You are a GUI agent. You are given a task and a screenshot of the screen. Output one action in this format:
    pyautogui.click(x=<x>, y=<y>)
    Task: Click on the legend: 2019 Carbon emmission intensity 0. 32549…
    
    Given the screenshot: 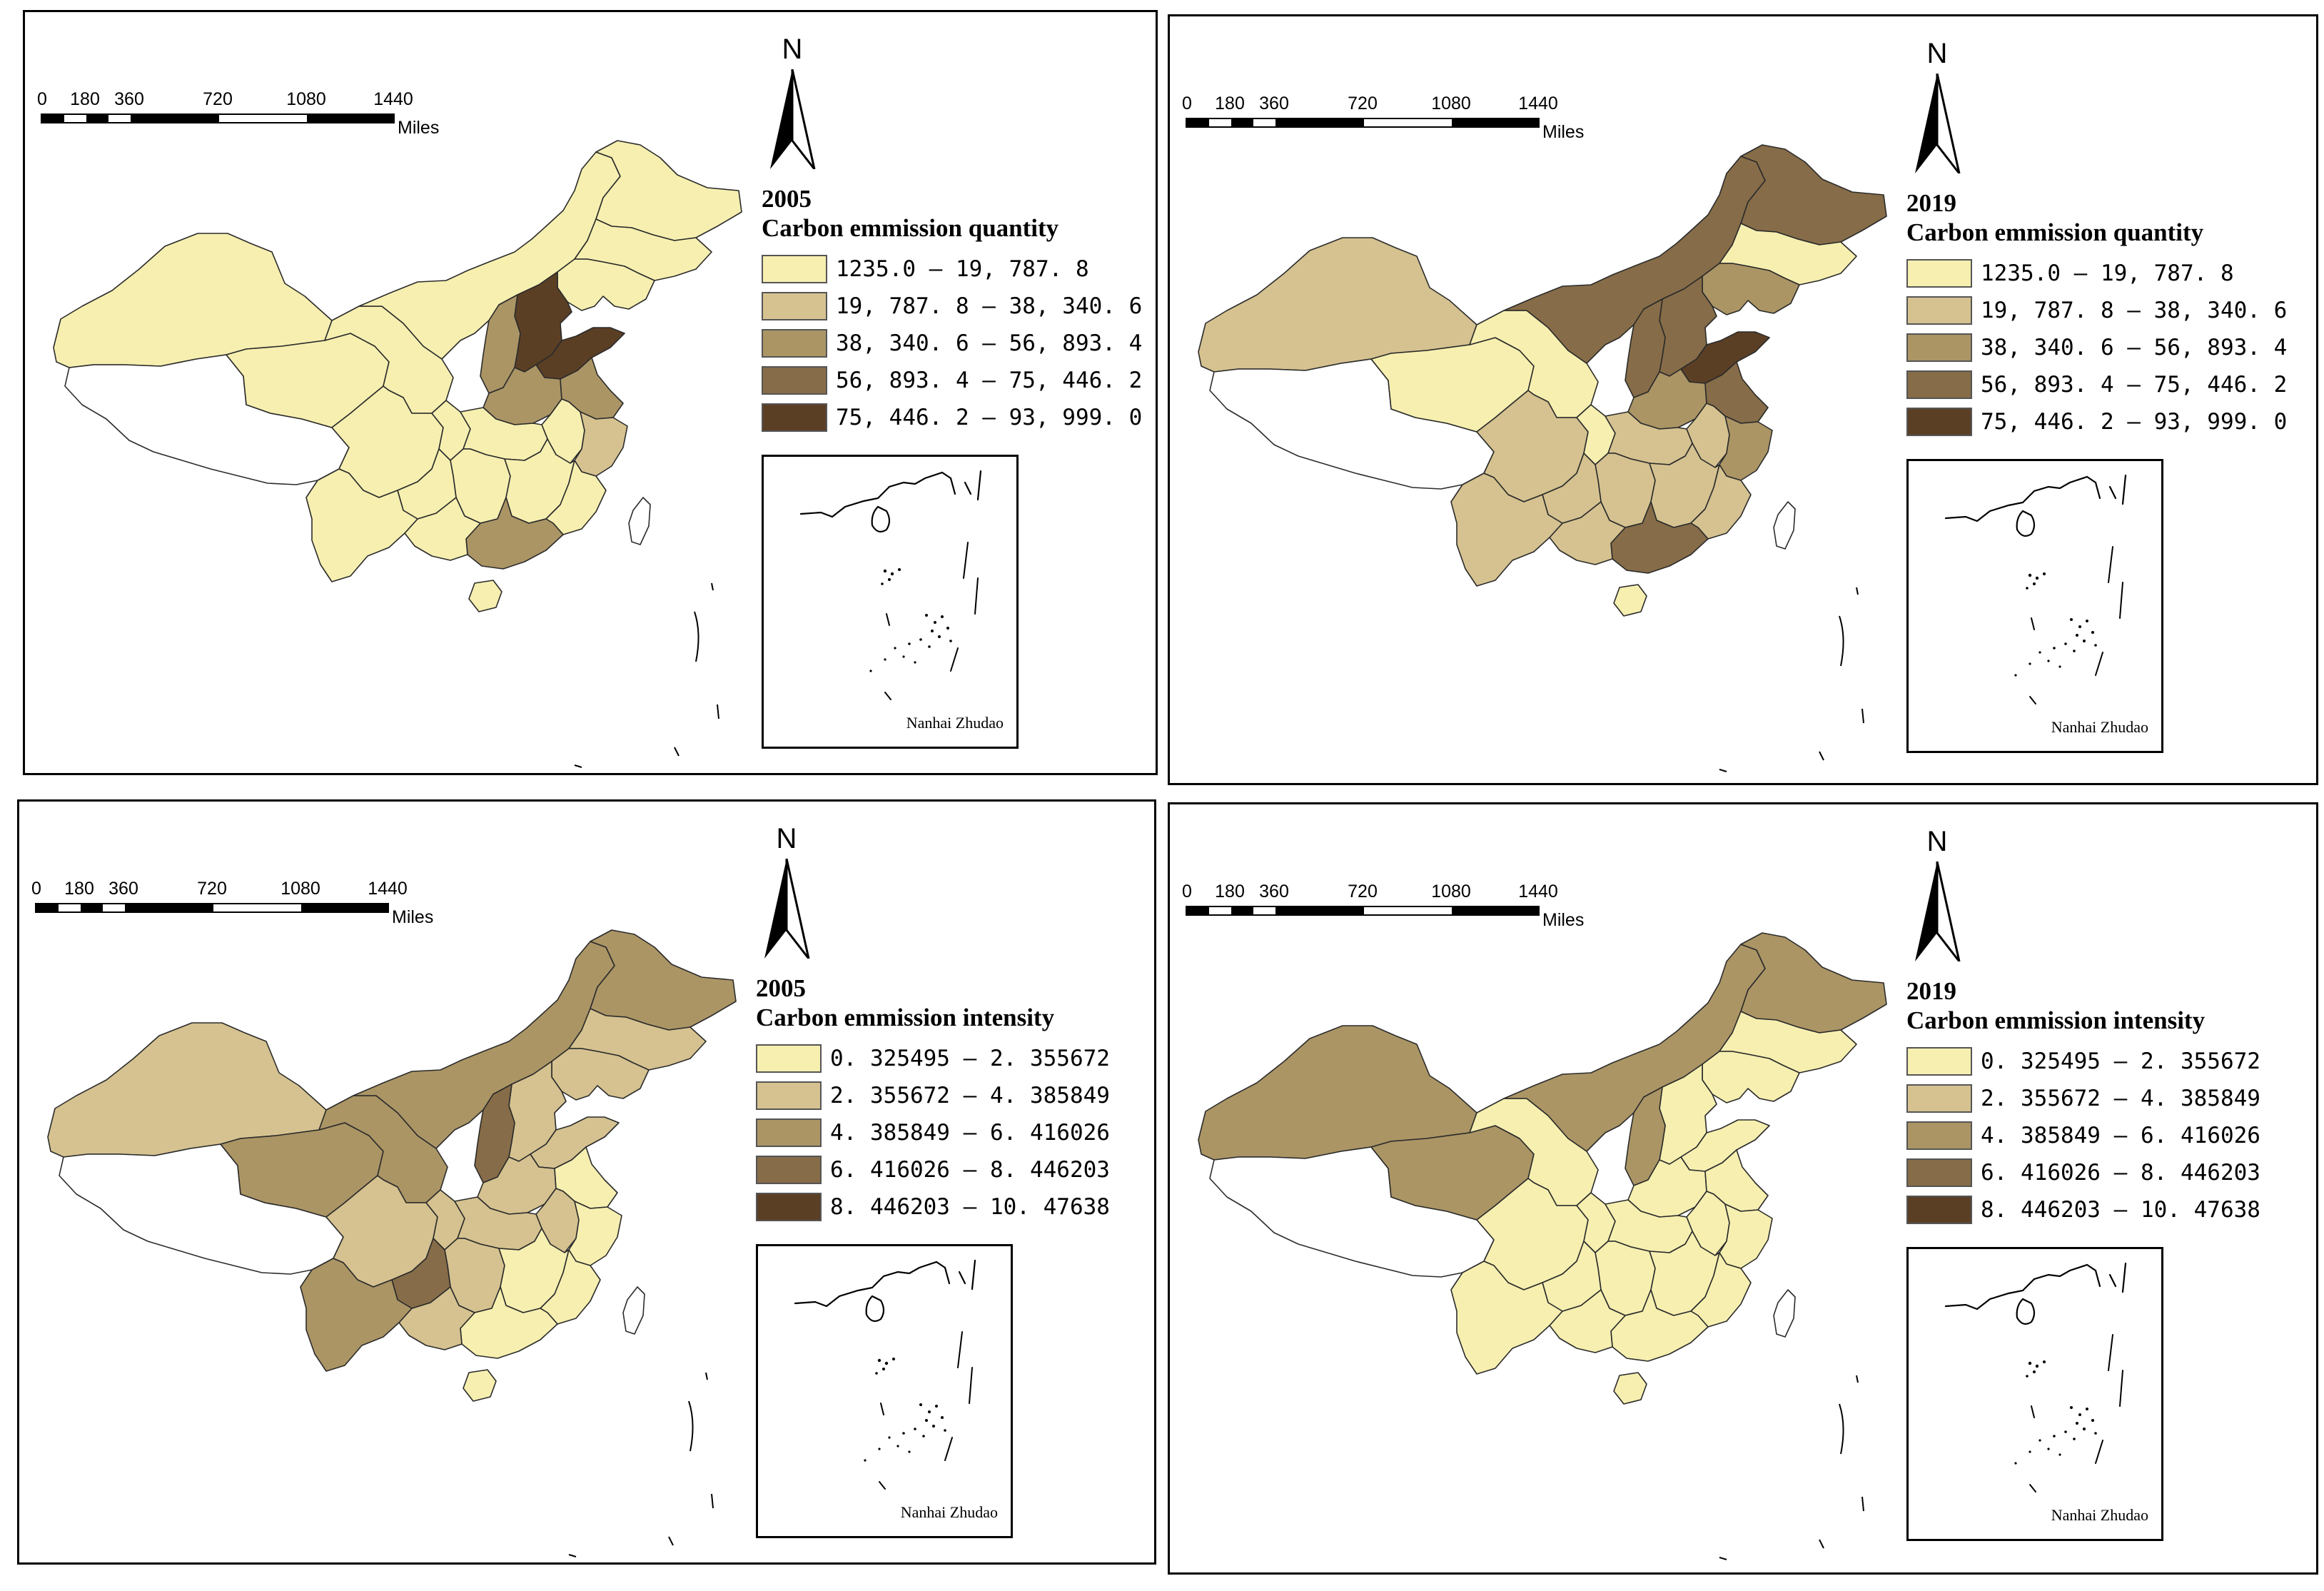 What is the action you would take?
    pyautogui.click(x=2106, y=1102)
    